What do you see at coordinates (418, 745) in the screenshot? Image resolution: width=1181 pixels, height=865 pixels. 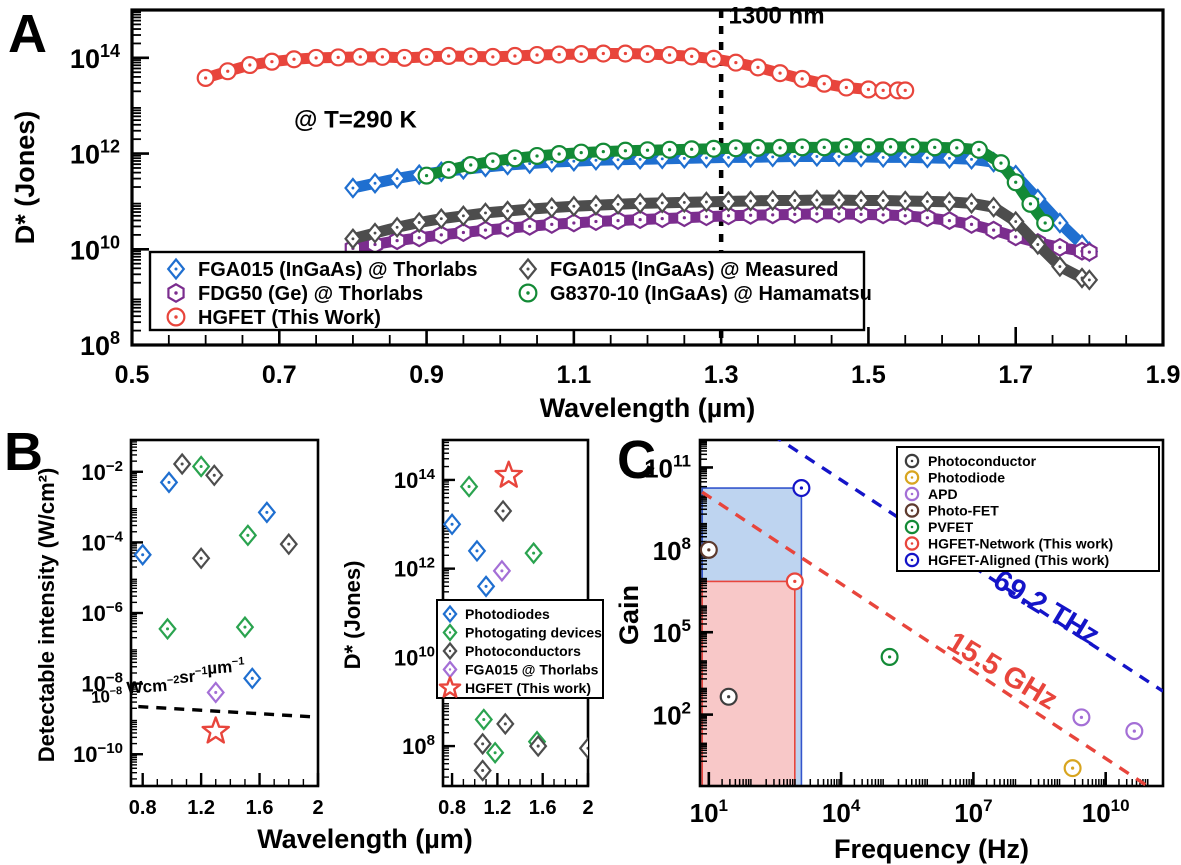 I see `panel-b-right-ytick-label-8: 108` at bounding box center [418, 745].